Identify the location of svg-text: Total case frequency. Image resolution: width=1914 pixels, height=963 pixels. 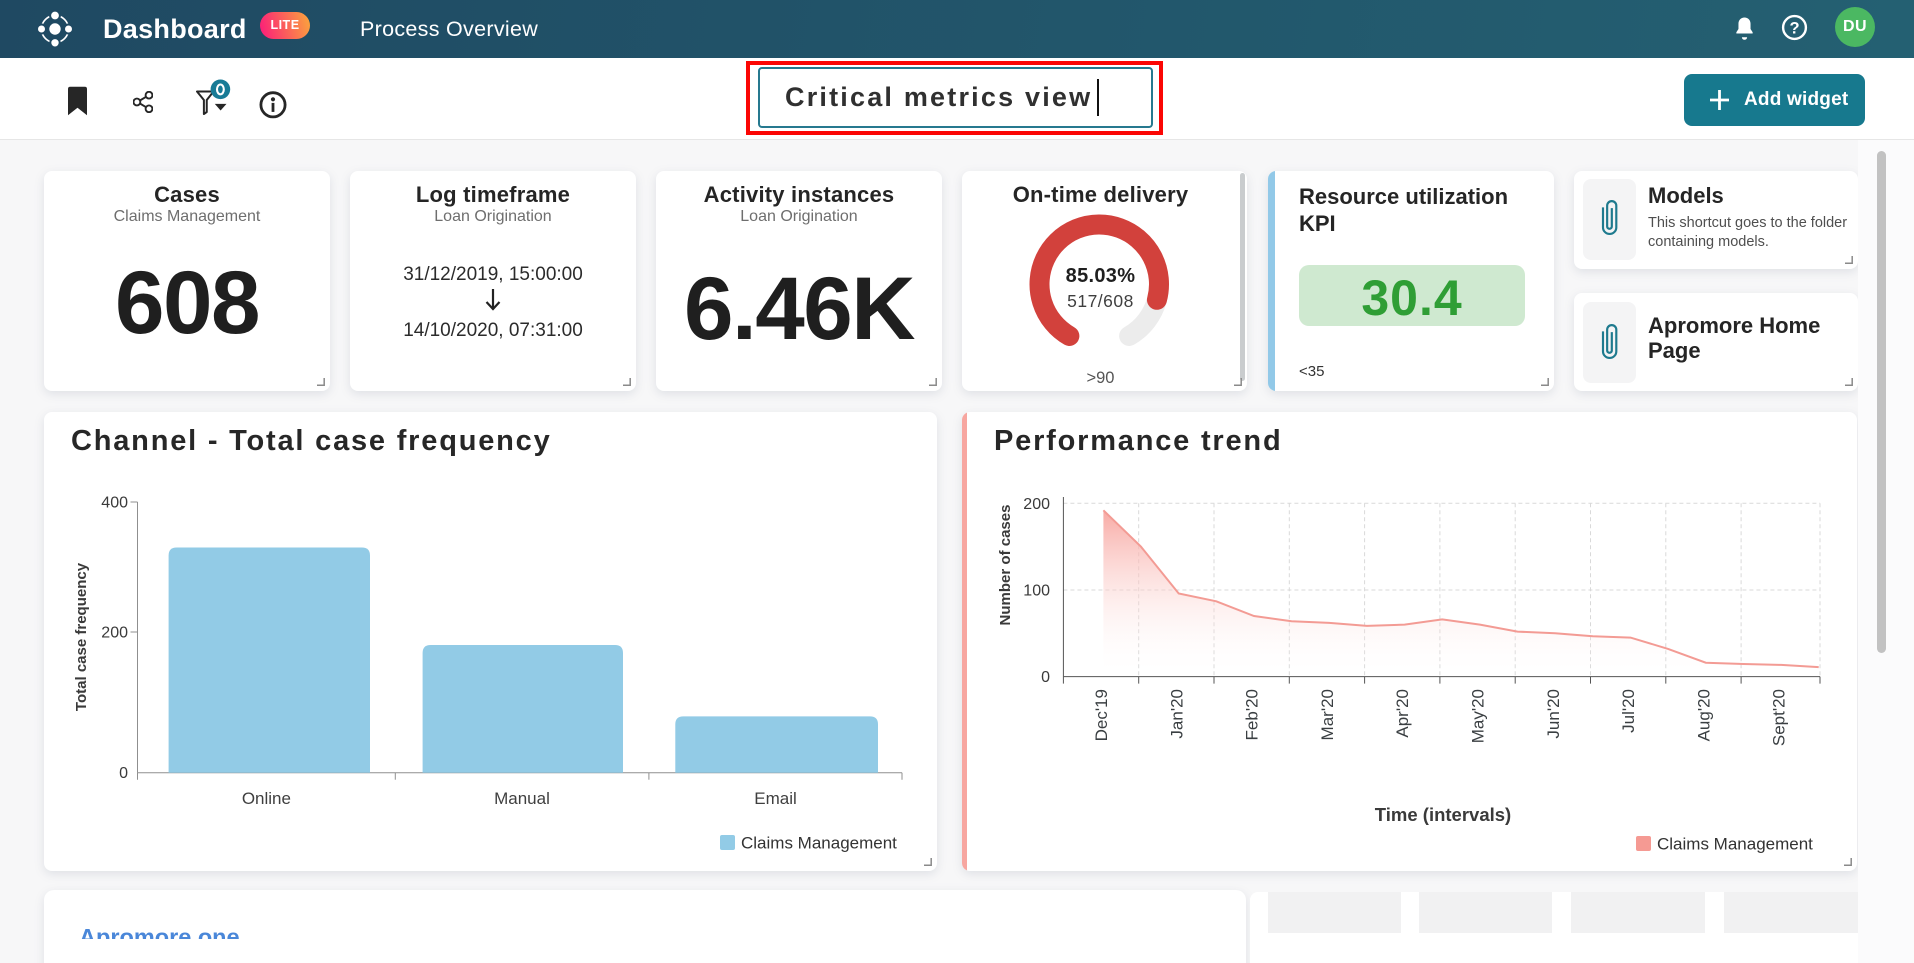
(81, 636).